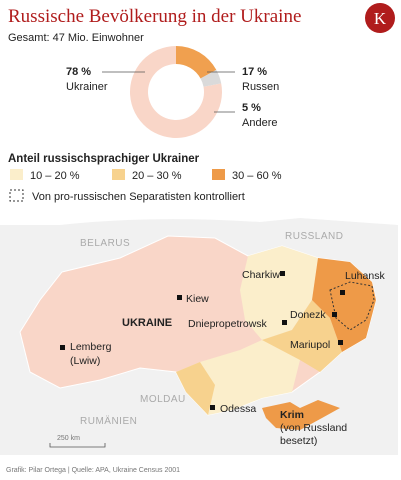 The image size is (401, 480). Describe the element at coordinates (308, 315) in the screenshot. I see `city-label: Donezk` at that location.